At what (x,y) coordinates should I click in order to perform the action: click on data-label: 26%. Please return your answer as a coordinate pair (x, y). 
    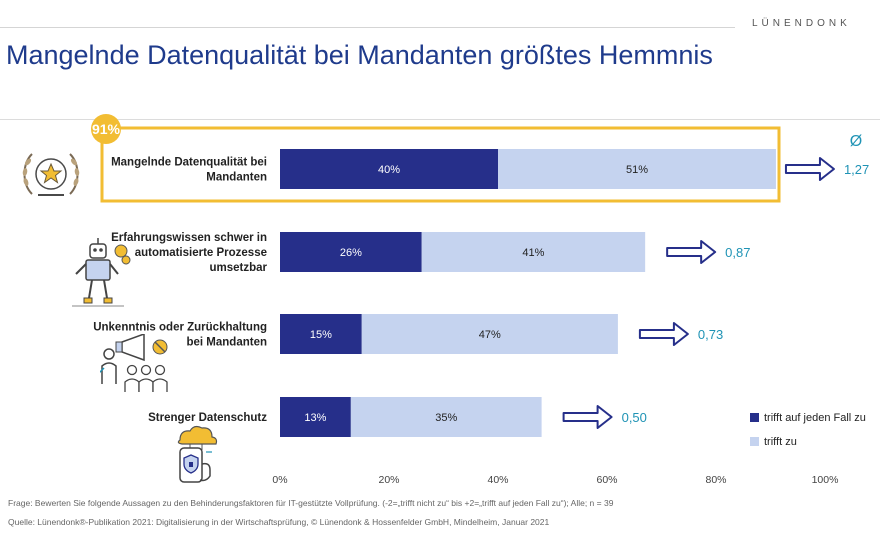
    Looking at the image, I should click on (351, 253).